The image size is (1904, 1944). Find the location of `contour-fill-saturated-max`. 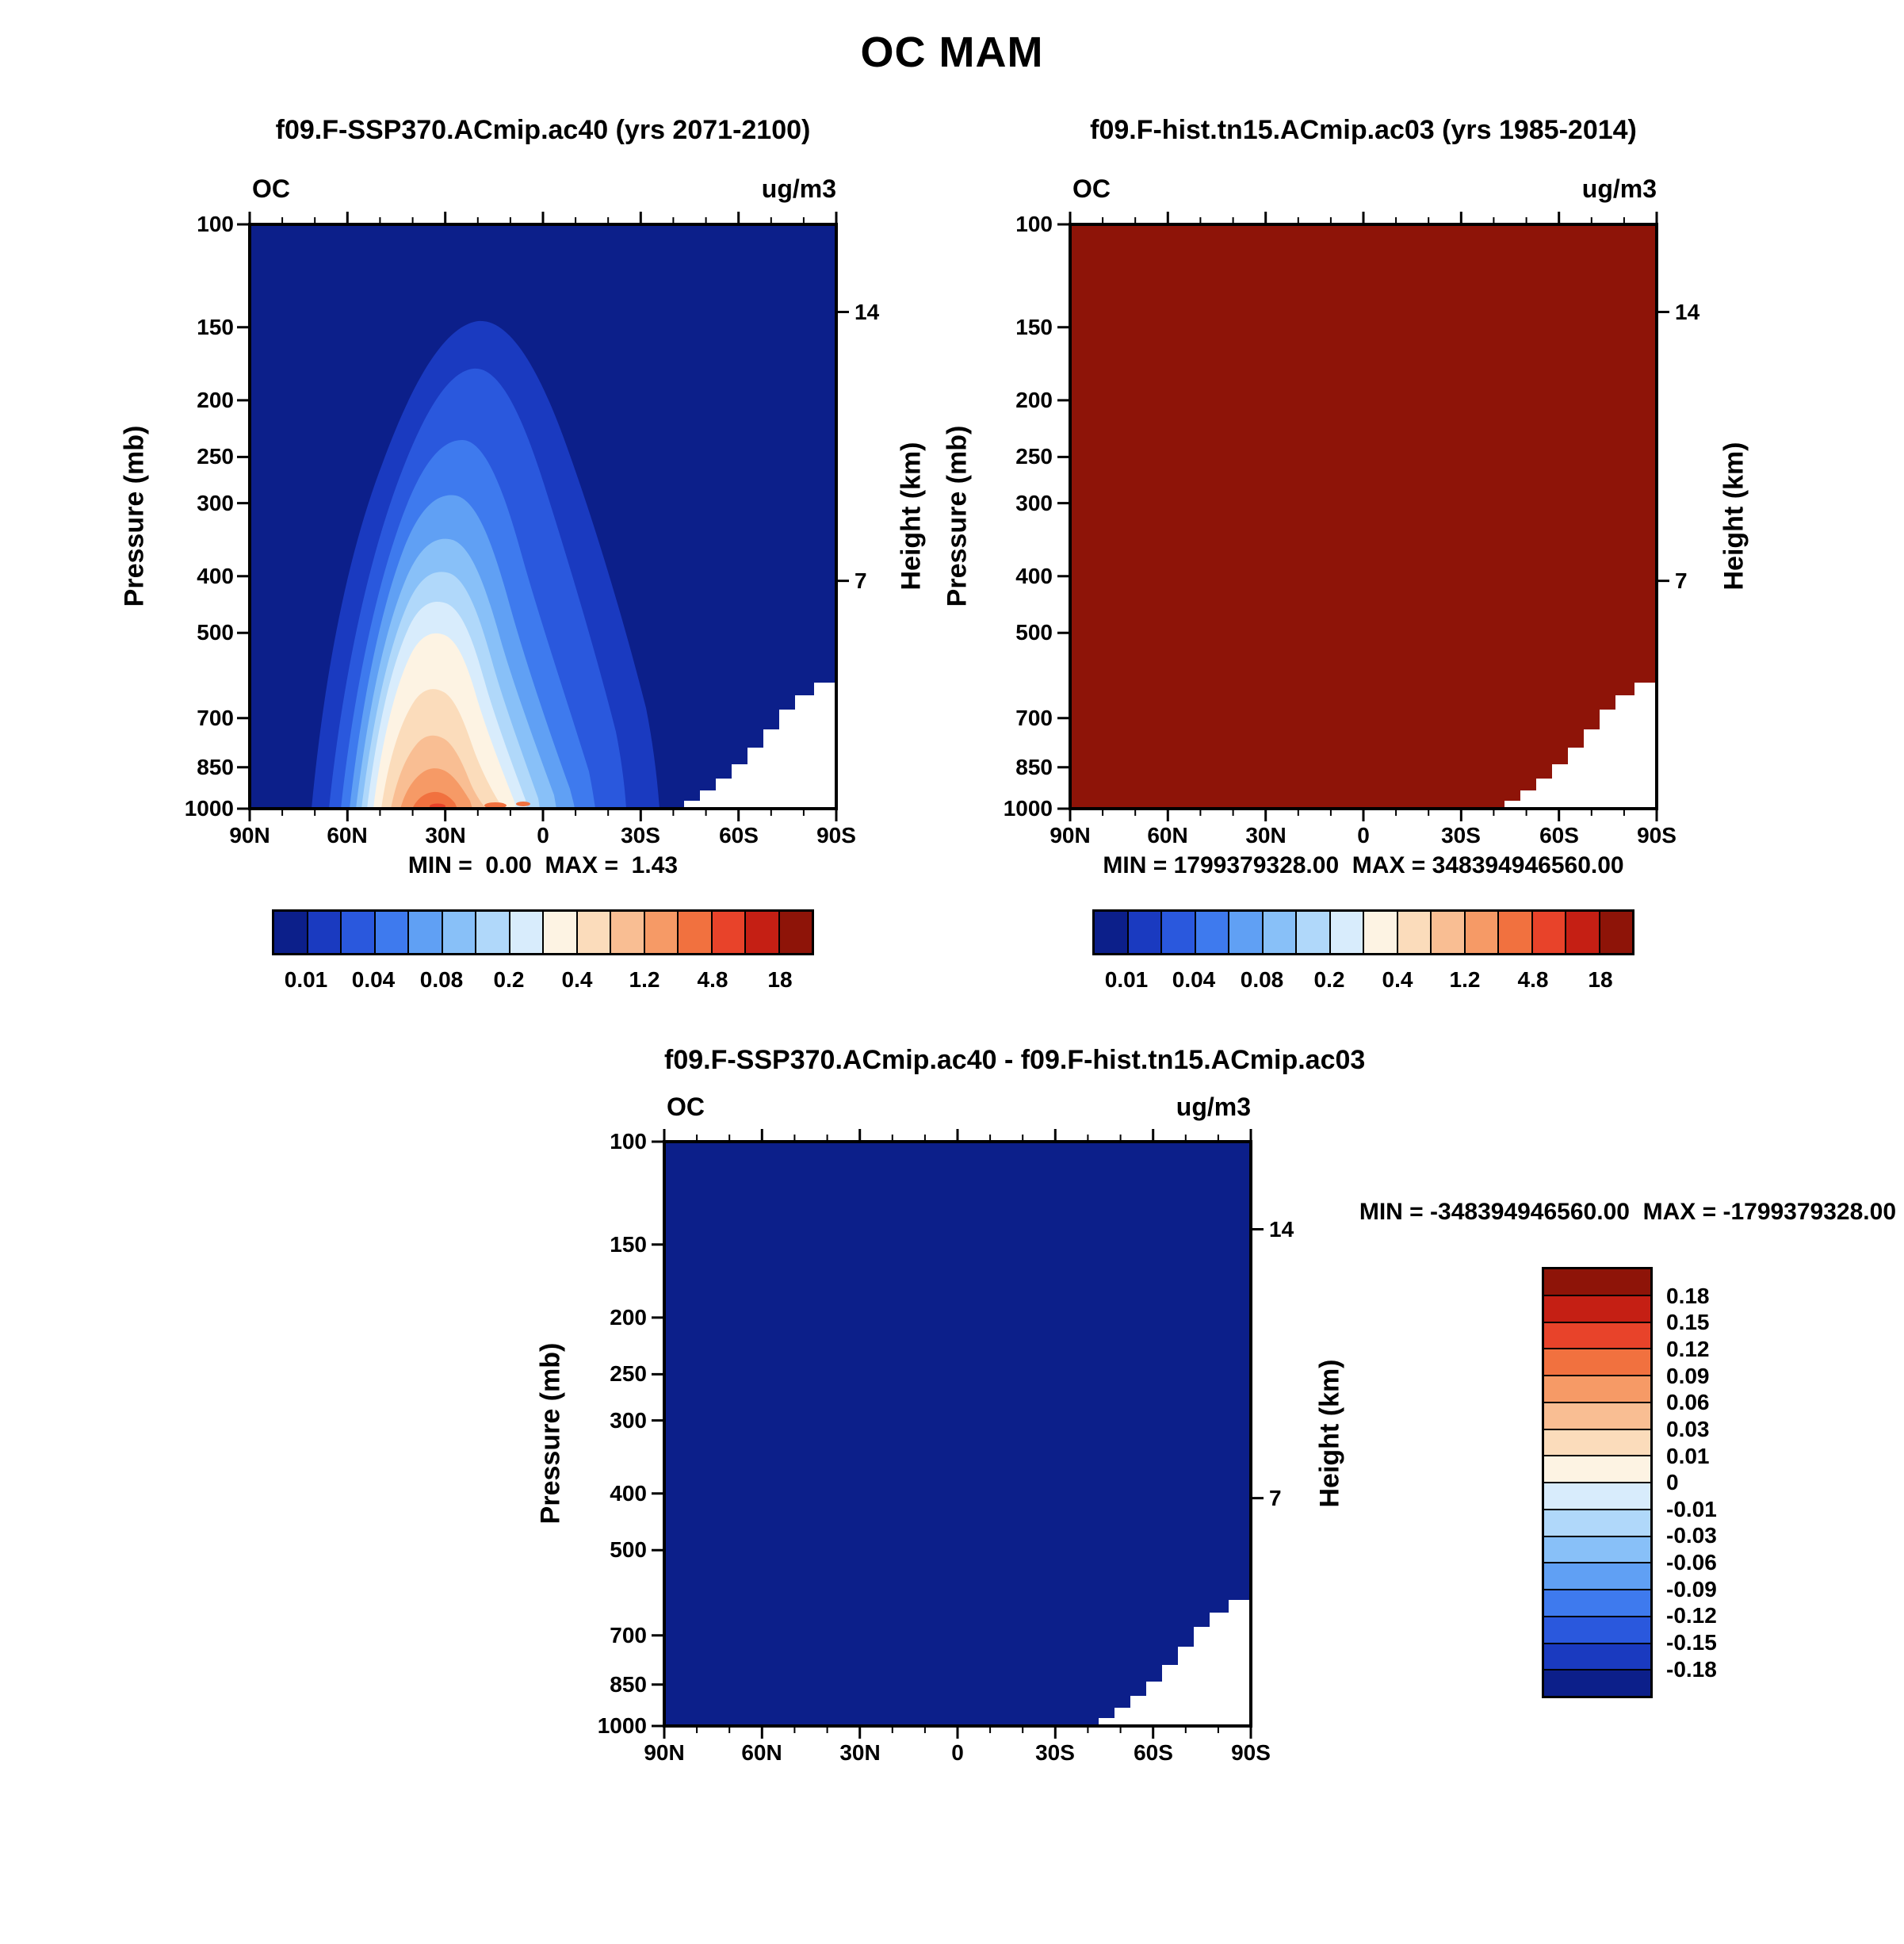

contour-fill-saturated-max is located at coordinates (1363, 516).